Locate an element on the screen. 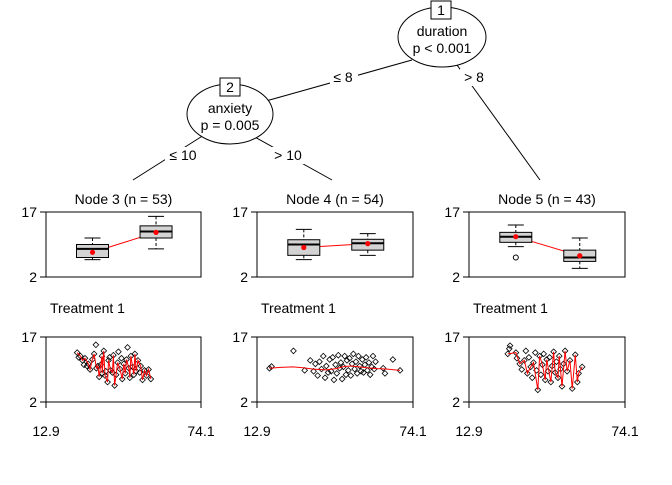  node-2-variable: anxiety is located at coordinates (230, 108).